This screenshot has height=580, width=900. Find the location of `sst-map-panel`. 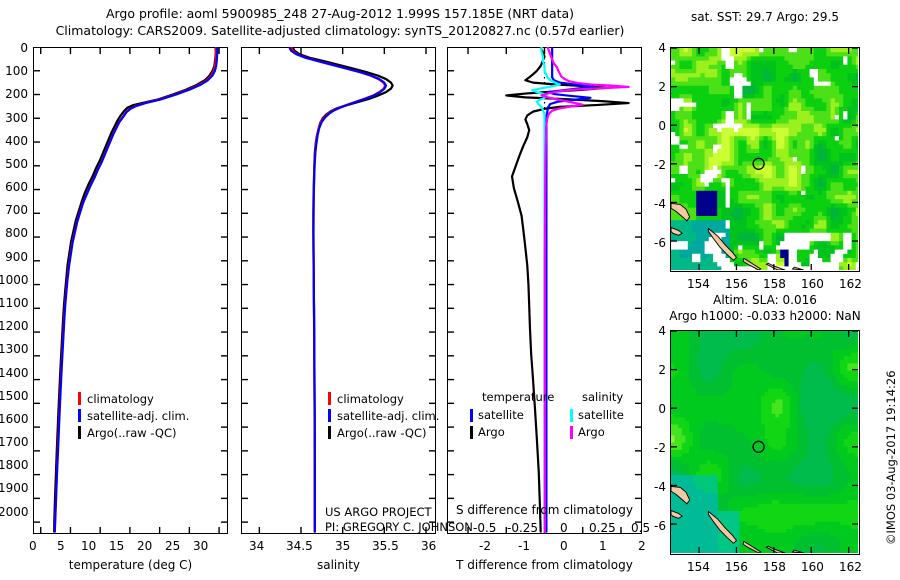

sst-map-panel is located at coordinates (765, 159).